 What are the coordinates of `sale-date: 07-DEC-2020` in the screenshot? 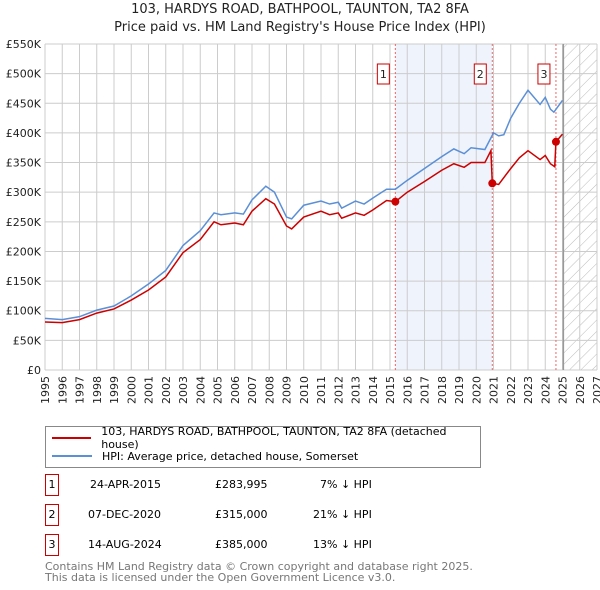 It's located at (125, 514).